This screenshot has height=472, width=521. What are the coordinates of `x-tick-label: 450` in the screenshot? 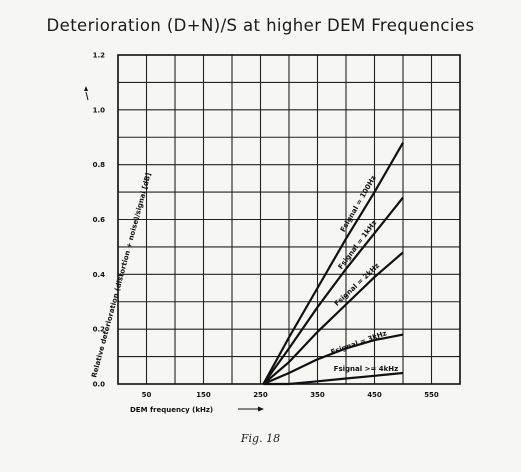 It's located at (374, 395).